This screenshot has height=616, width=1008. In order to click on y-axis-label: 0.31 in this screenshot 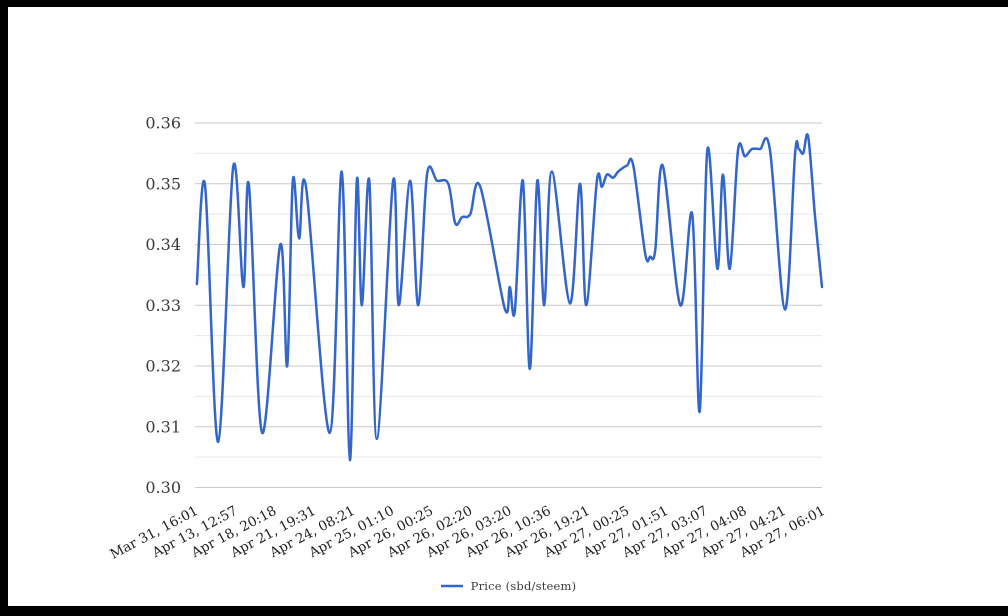, I will do `click(163, 426)`.